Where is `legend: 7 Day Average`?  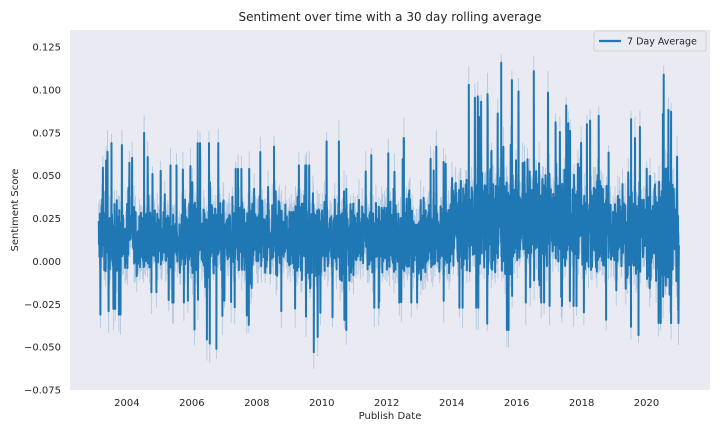 legend: 7 Day Average is located at coordinates (650, 41).